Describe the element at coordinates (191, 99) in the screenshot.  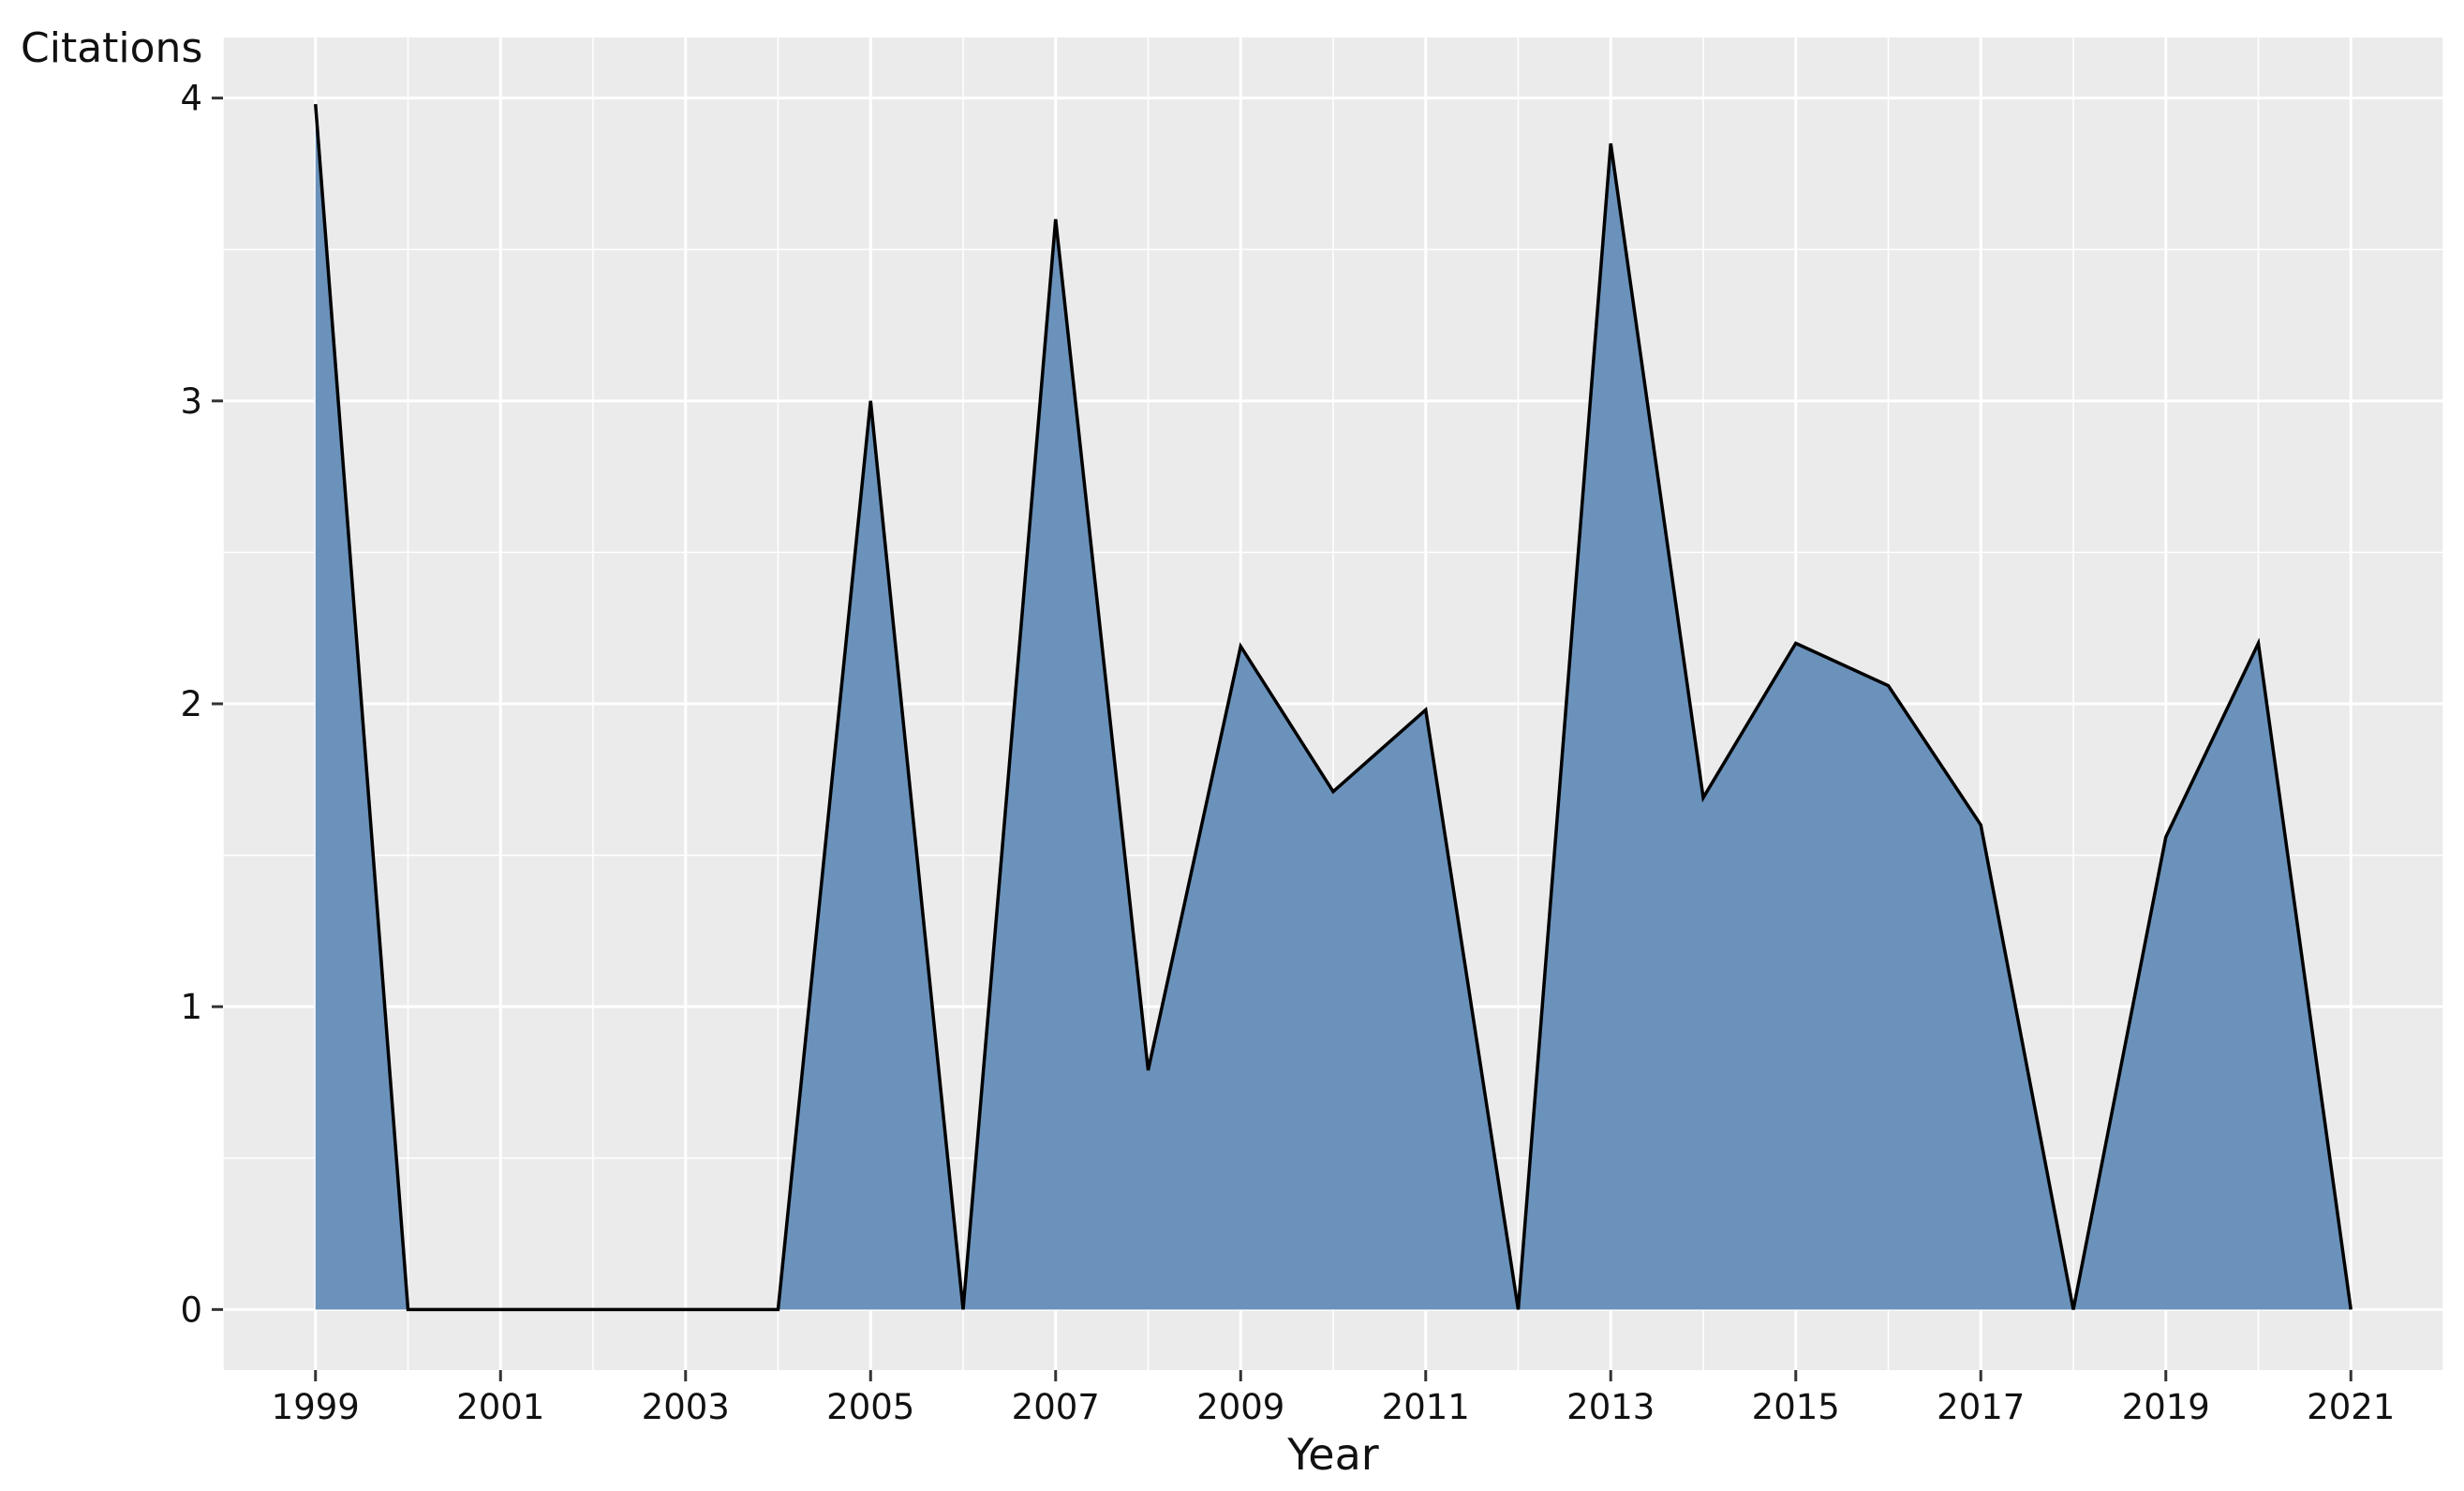
I see `y-tick-label: 4` at that location.